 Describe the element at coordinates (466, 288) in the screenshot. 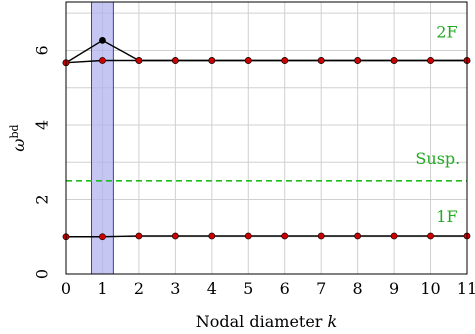

I see `x-tick-label: 11` at that location.